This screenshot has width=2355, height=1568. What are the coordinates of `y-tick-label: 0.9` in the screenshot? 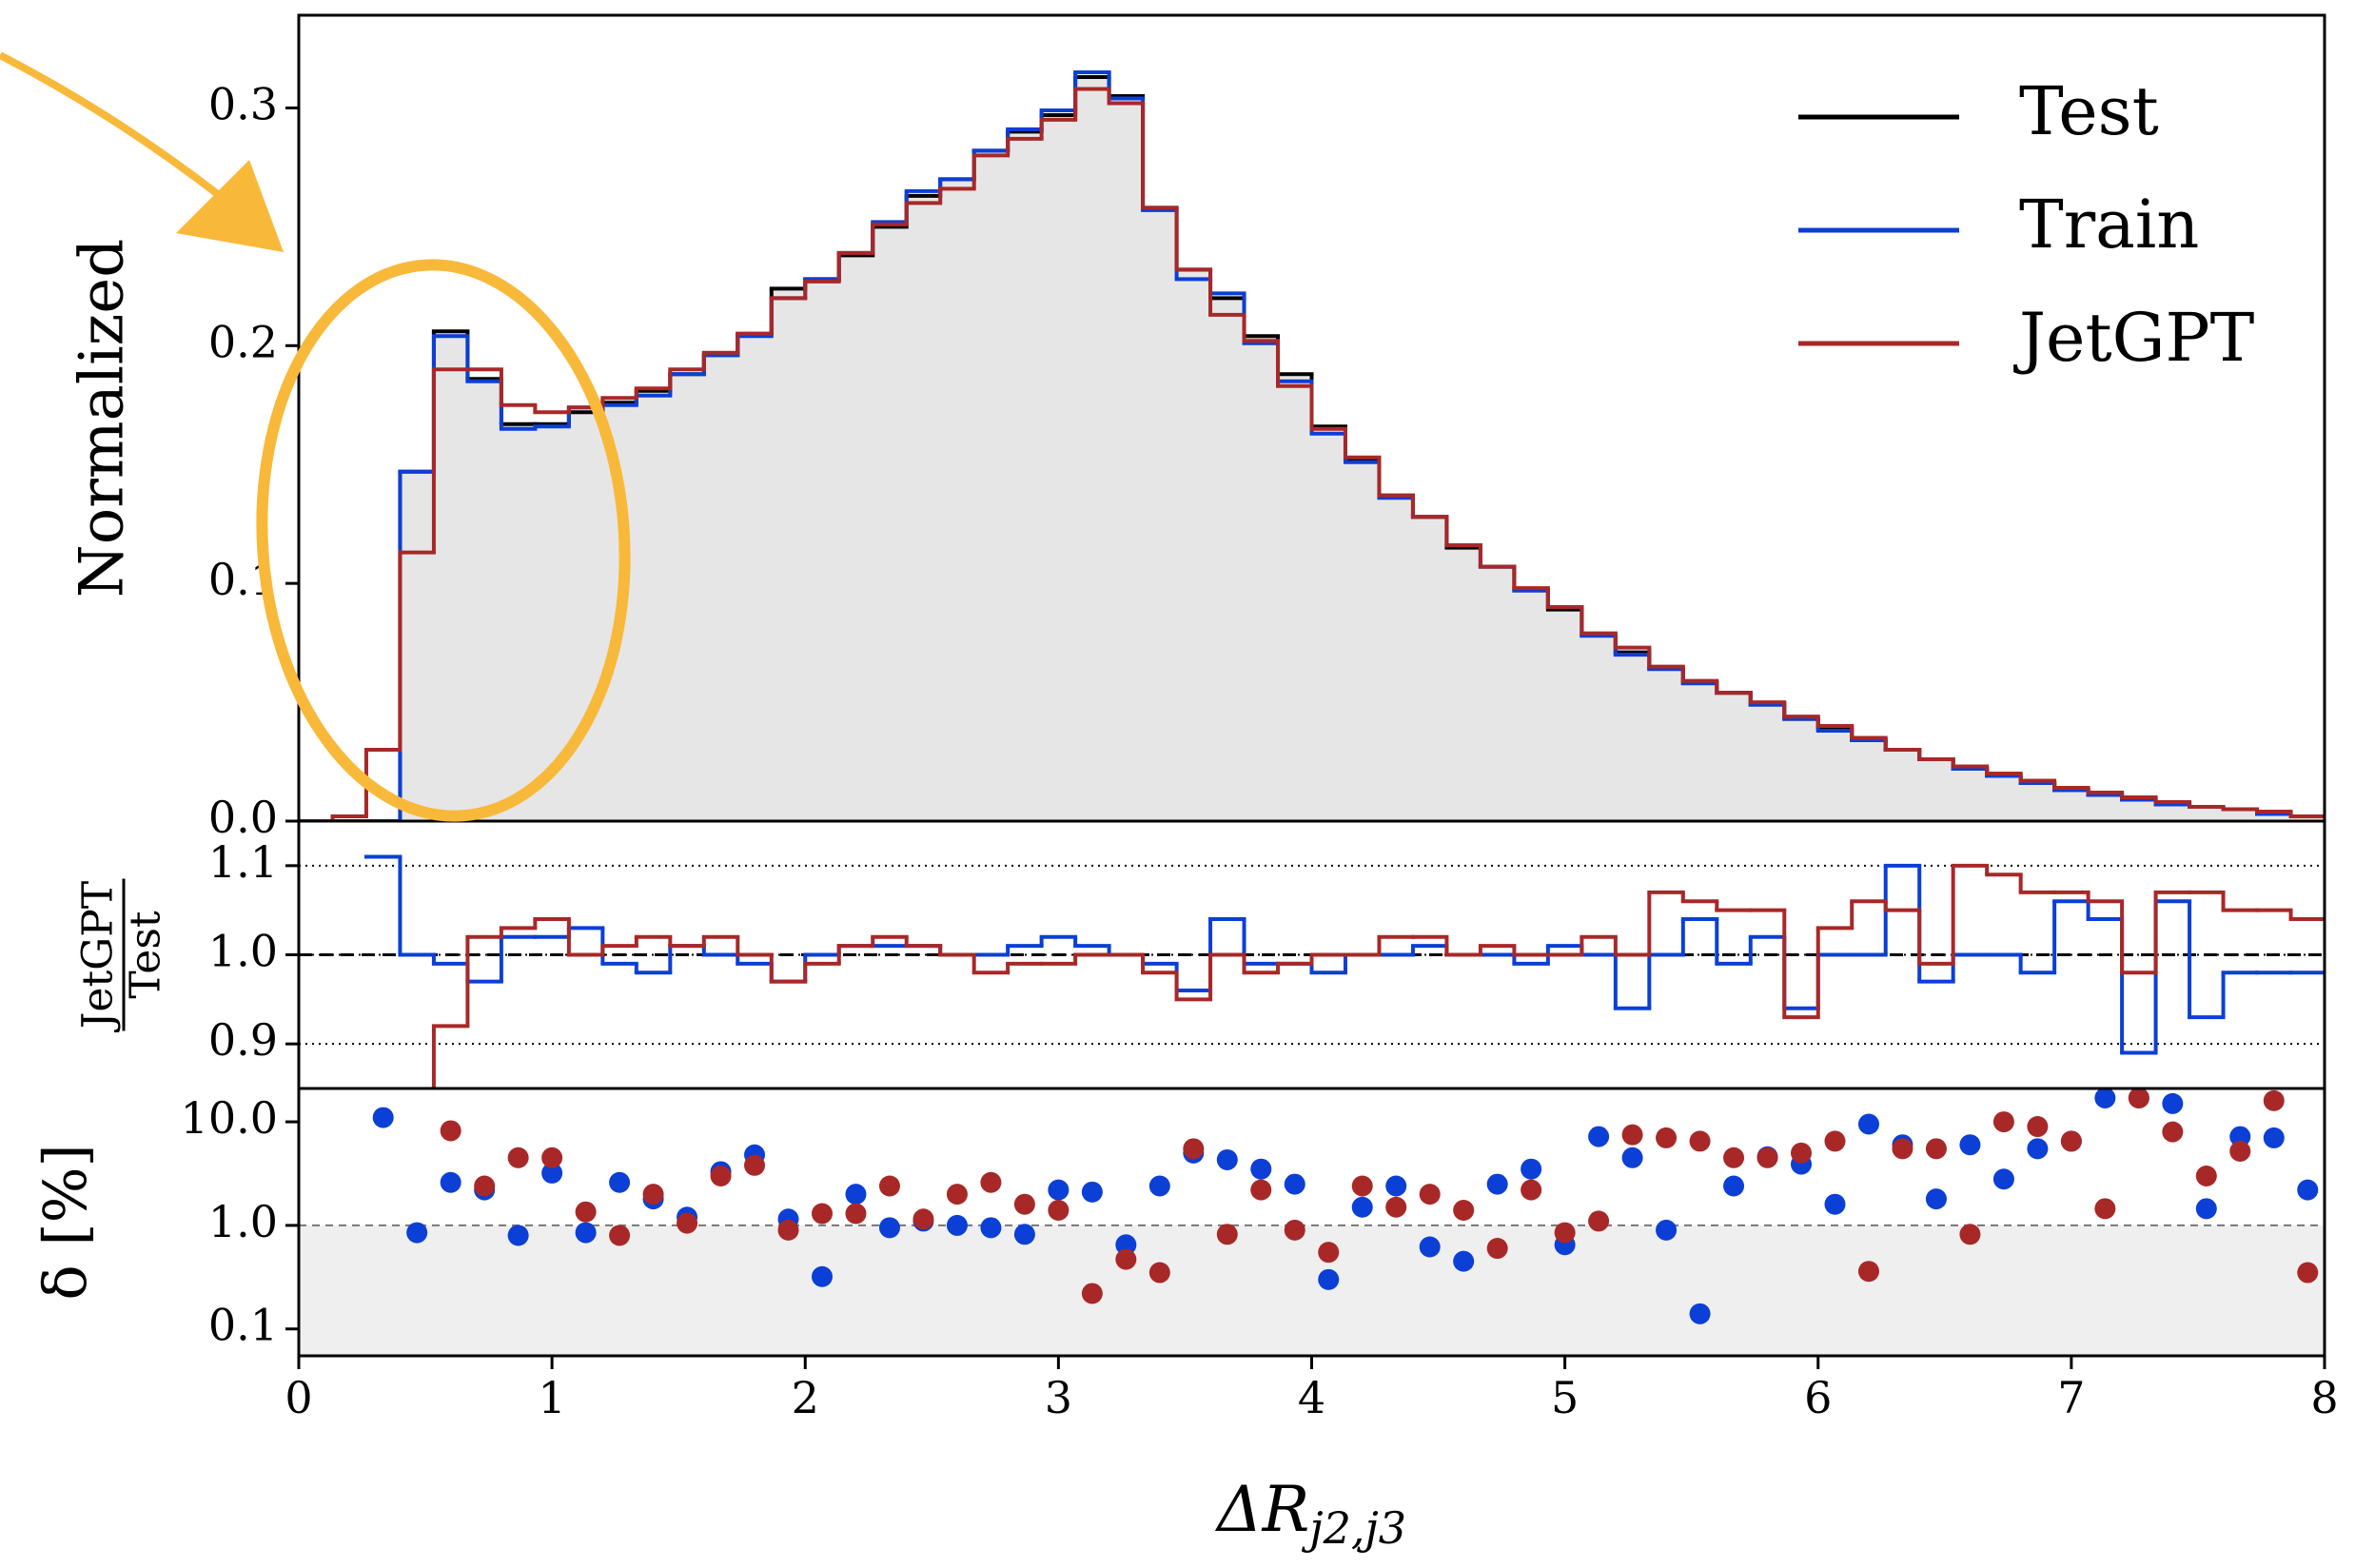 It's located at (243, 1040).